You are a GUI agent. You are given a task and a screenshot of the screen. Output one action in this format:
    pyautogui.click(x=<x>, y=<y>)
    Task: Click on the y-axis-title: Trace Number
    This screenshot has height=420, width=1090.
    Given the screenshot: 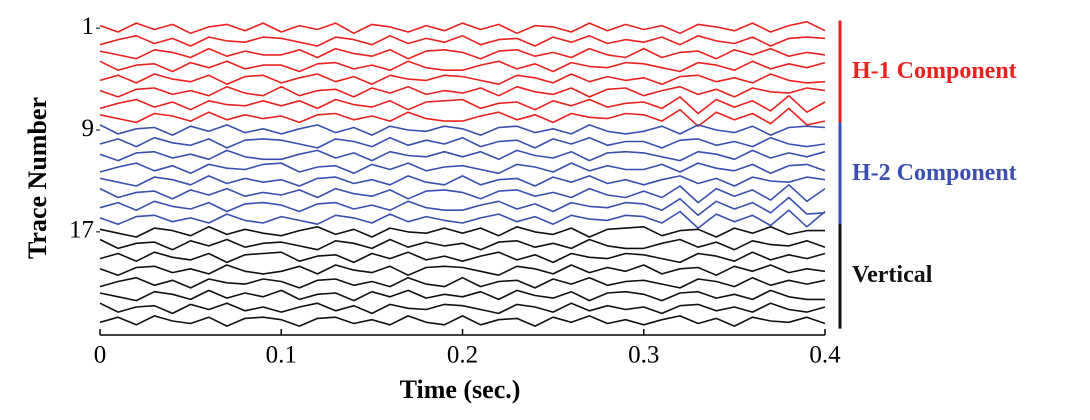 What is the action you would take?
    pyautogui.click(x=37, y=178)
    